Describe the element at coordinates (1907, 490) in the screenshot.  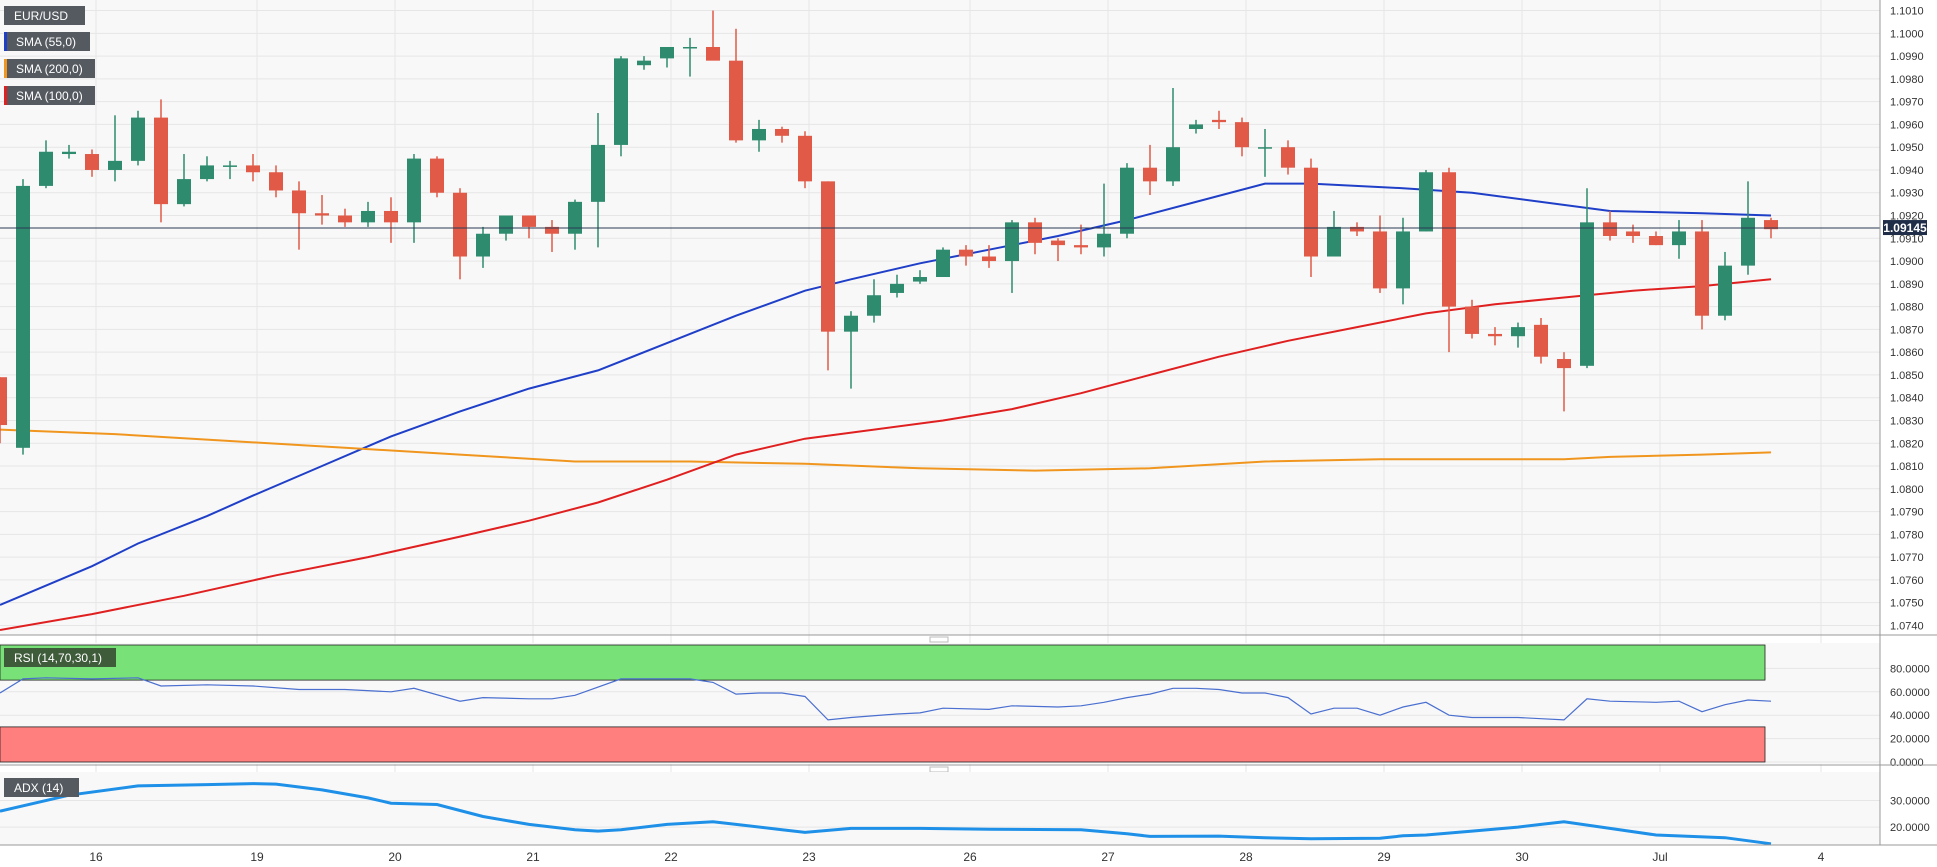
I see `price-tick-label: 1.0800` at that location.